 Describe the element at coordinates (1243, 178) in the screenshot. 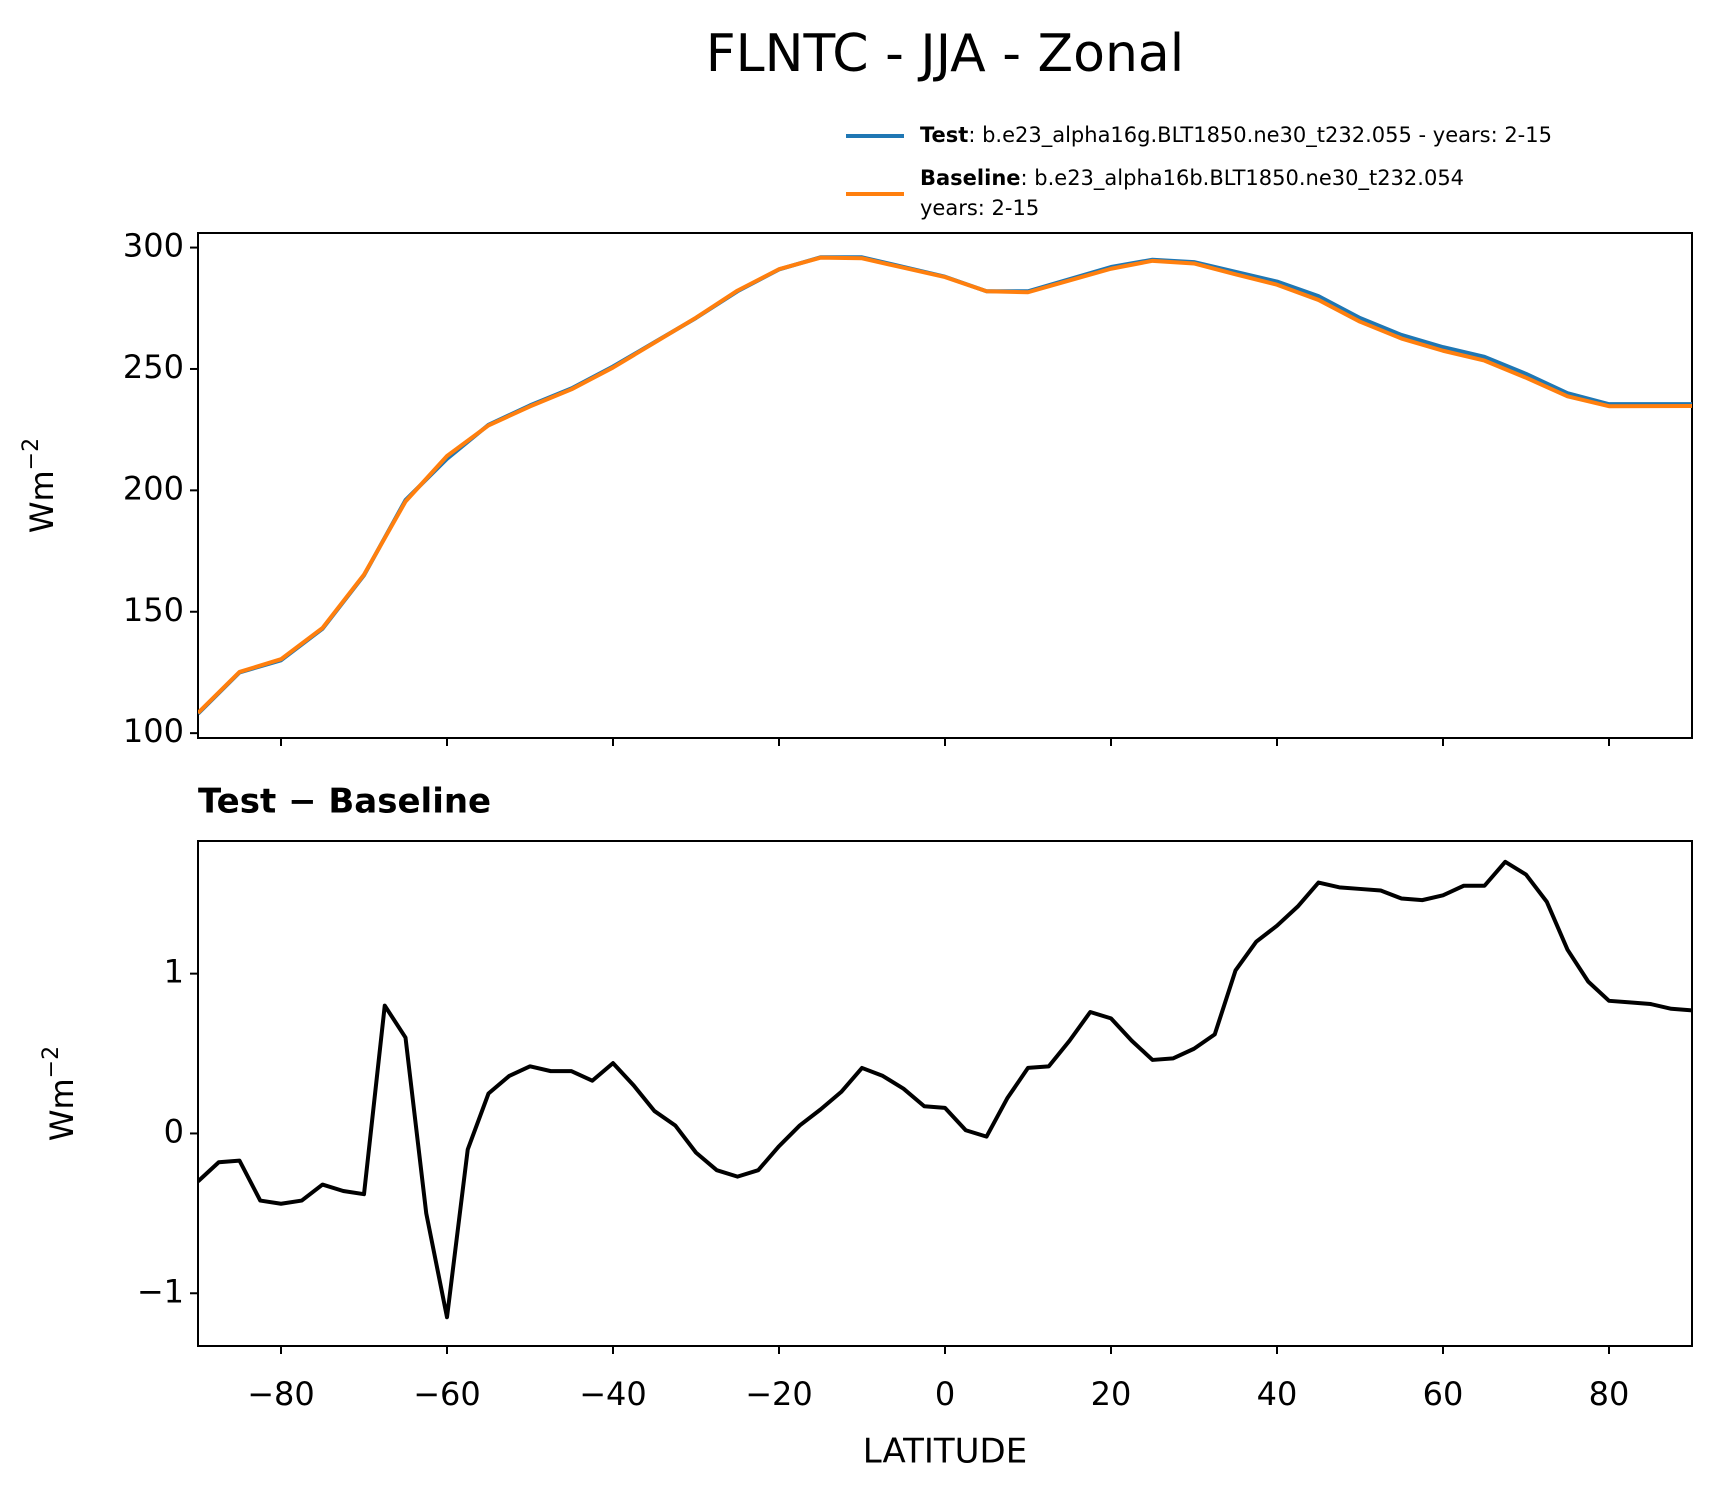

I see `legend-description: : b.e23_alpha16b.BLT1850.ne30_t232.054` at that location.